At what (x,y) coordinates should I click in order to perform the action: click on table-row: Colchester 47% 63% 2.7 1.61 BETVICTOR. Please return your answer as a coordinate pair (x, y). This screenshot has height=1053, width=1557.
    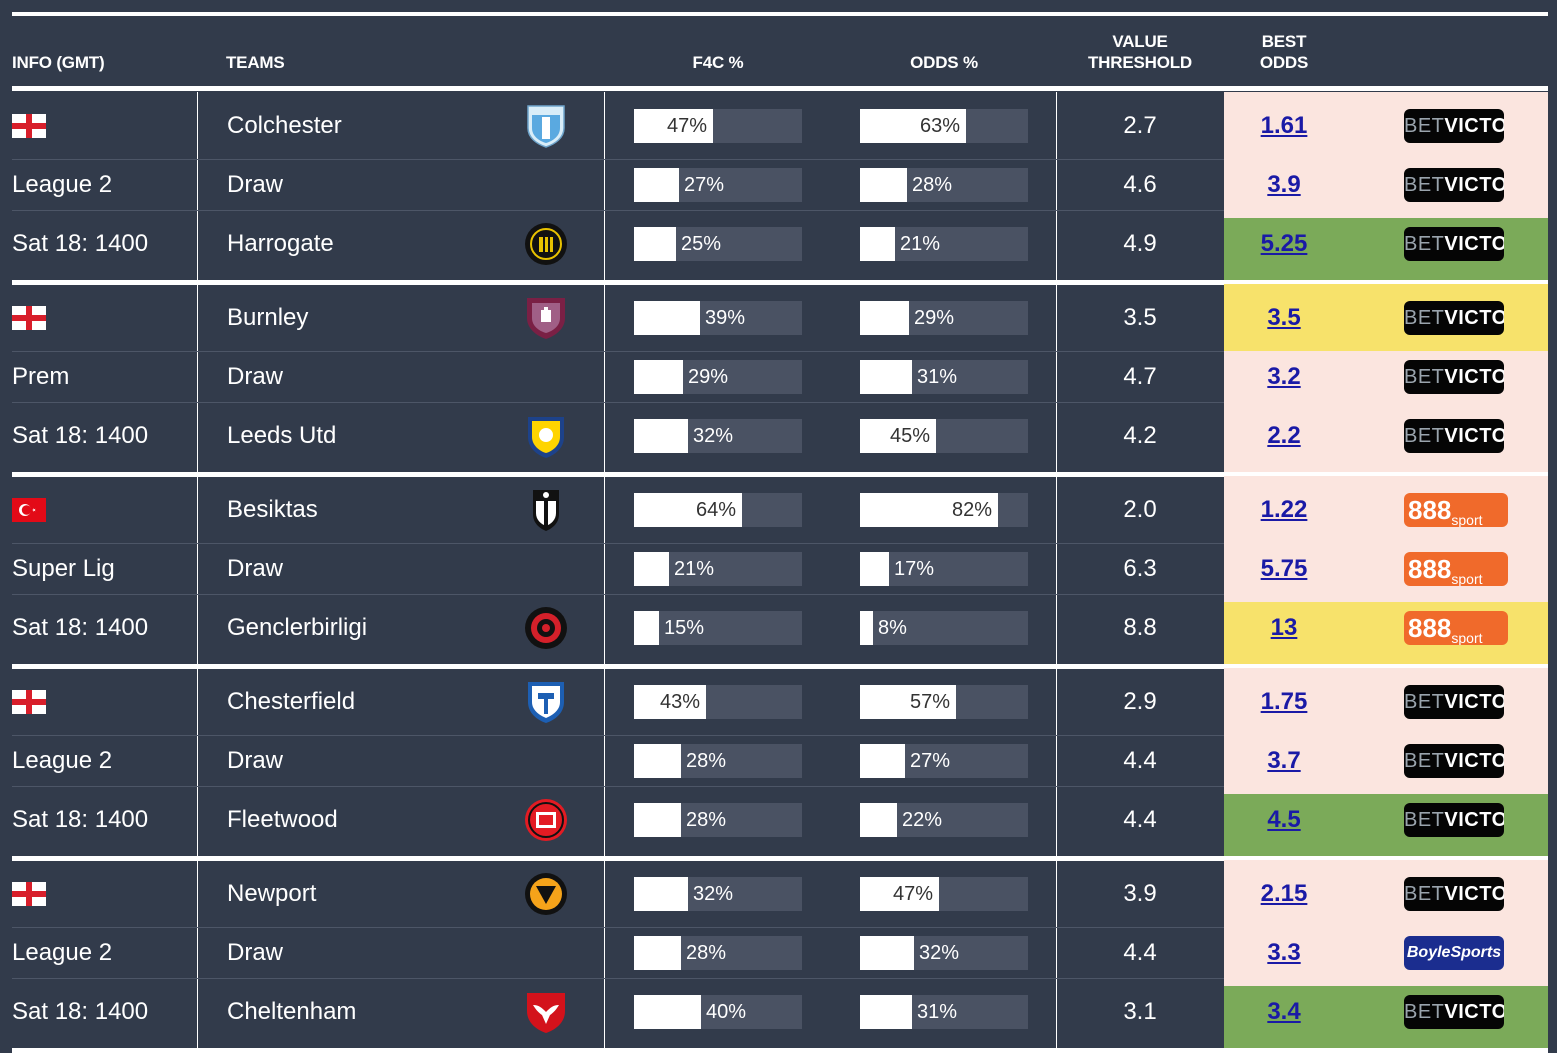
    Looking at the image, I should click on (778, 126).